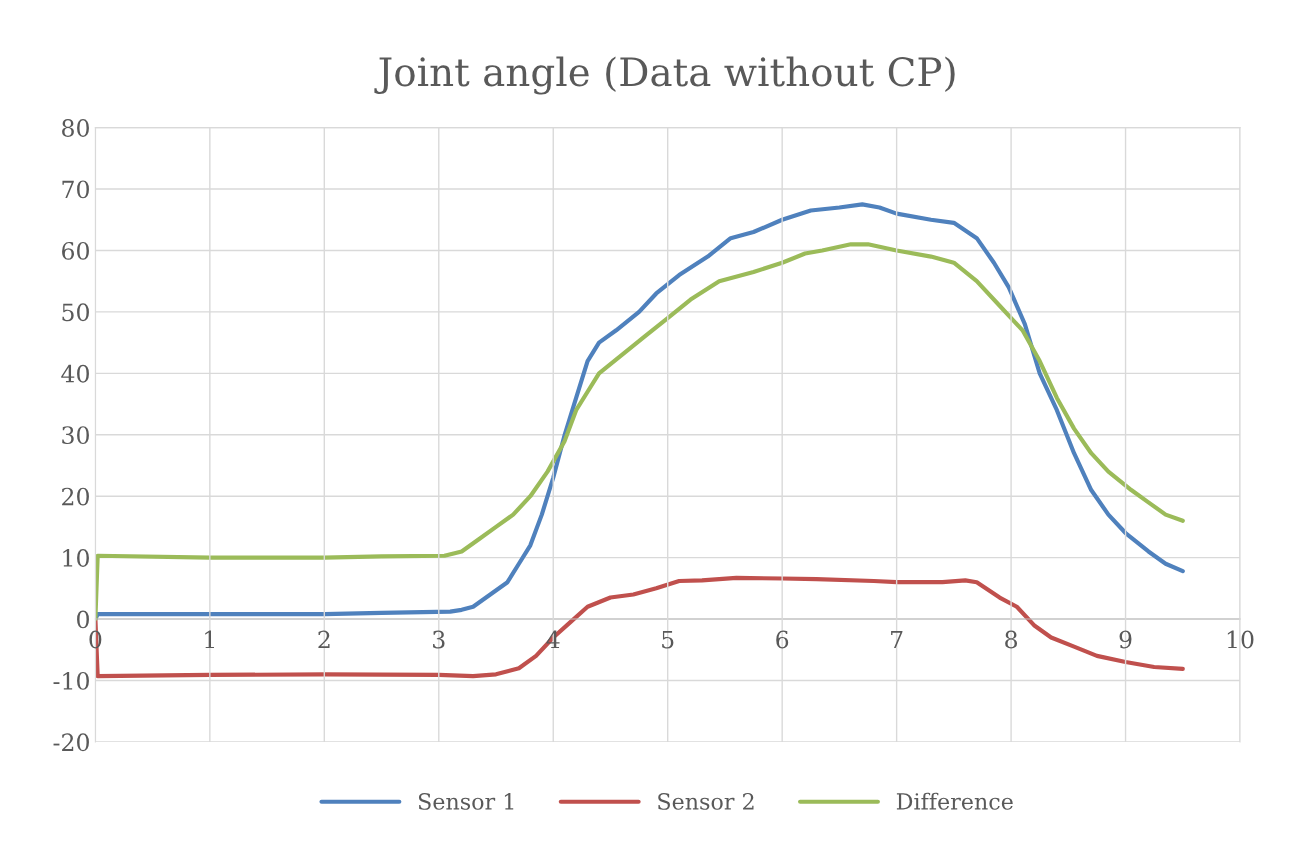 The image size is (1289, 845). I want to click on y-tick-label: 30, so click(75, 435).